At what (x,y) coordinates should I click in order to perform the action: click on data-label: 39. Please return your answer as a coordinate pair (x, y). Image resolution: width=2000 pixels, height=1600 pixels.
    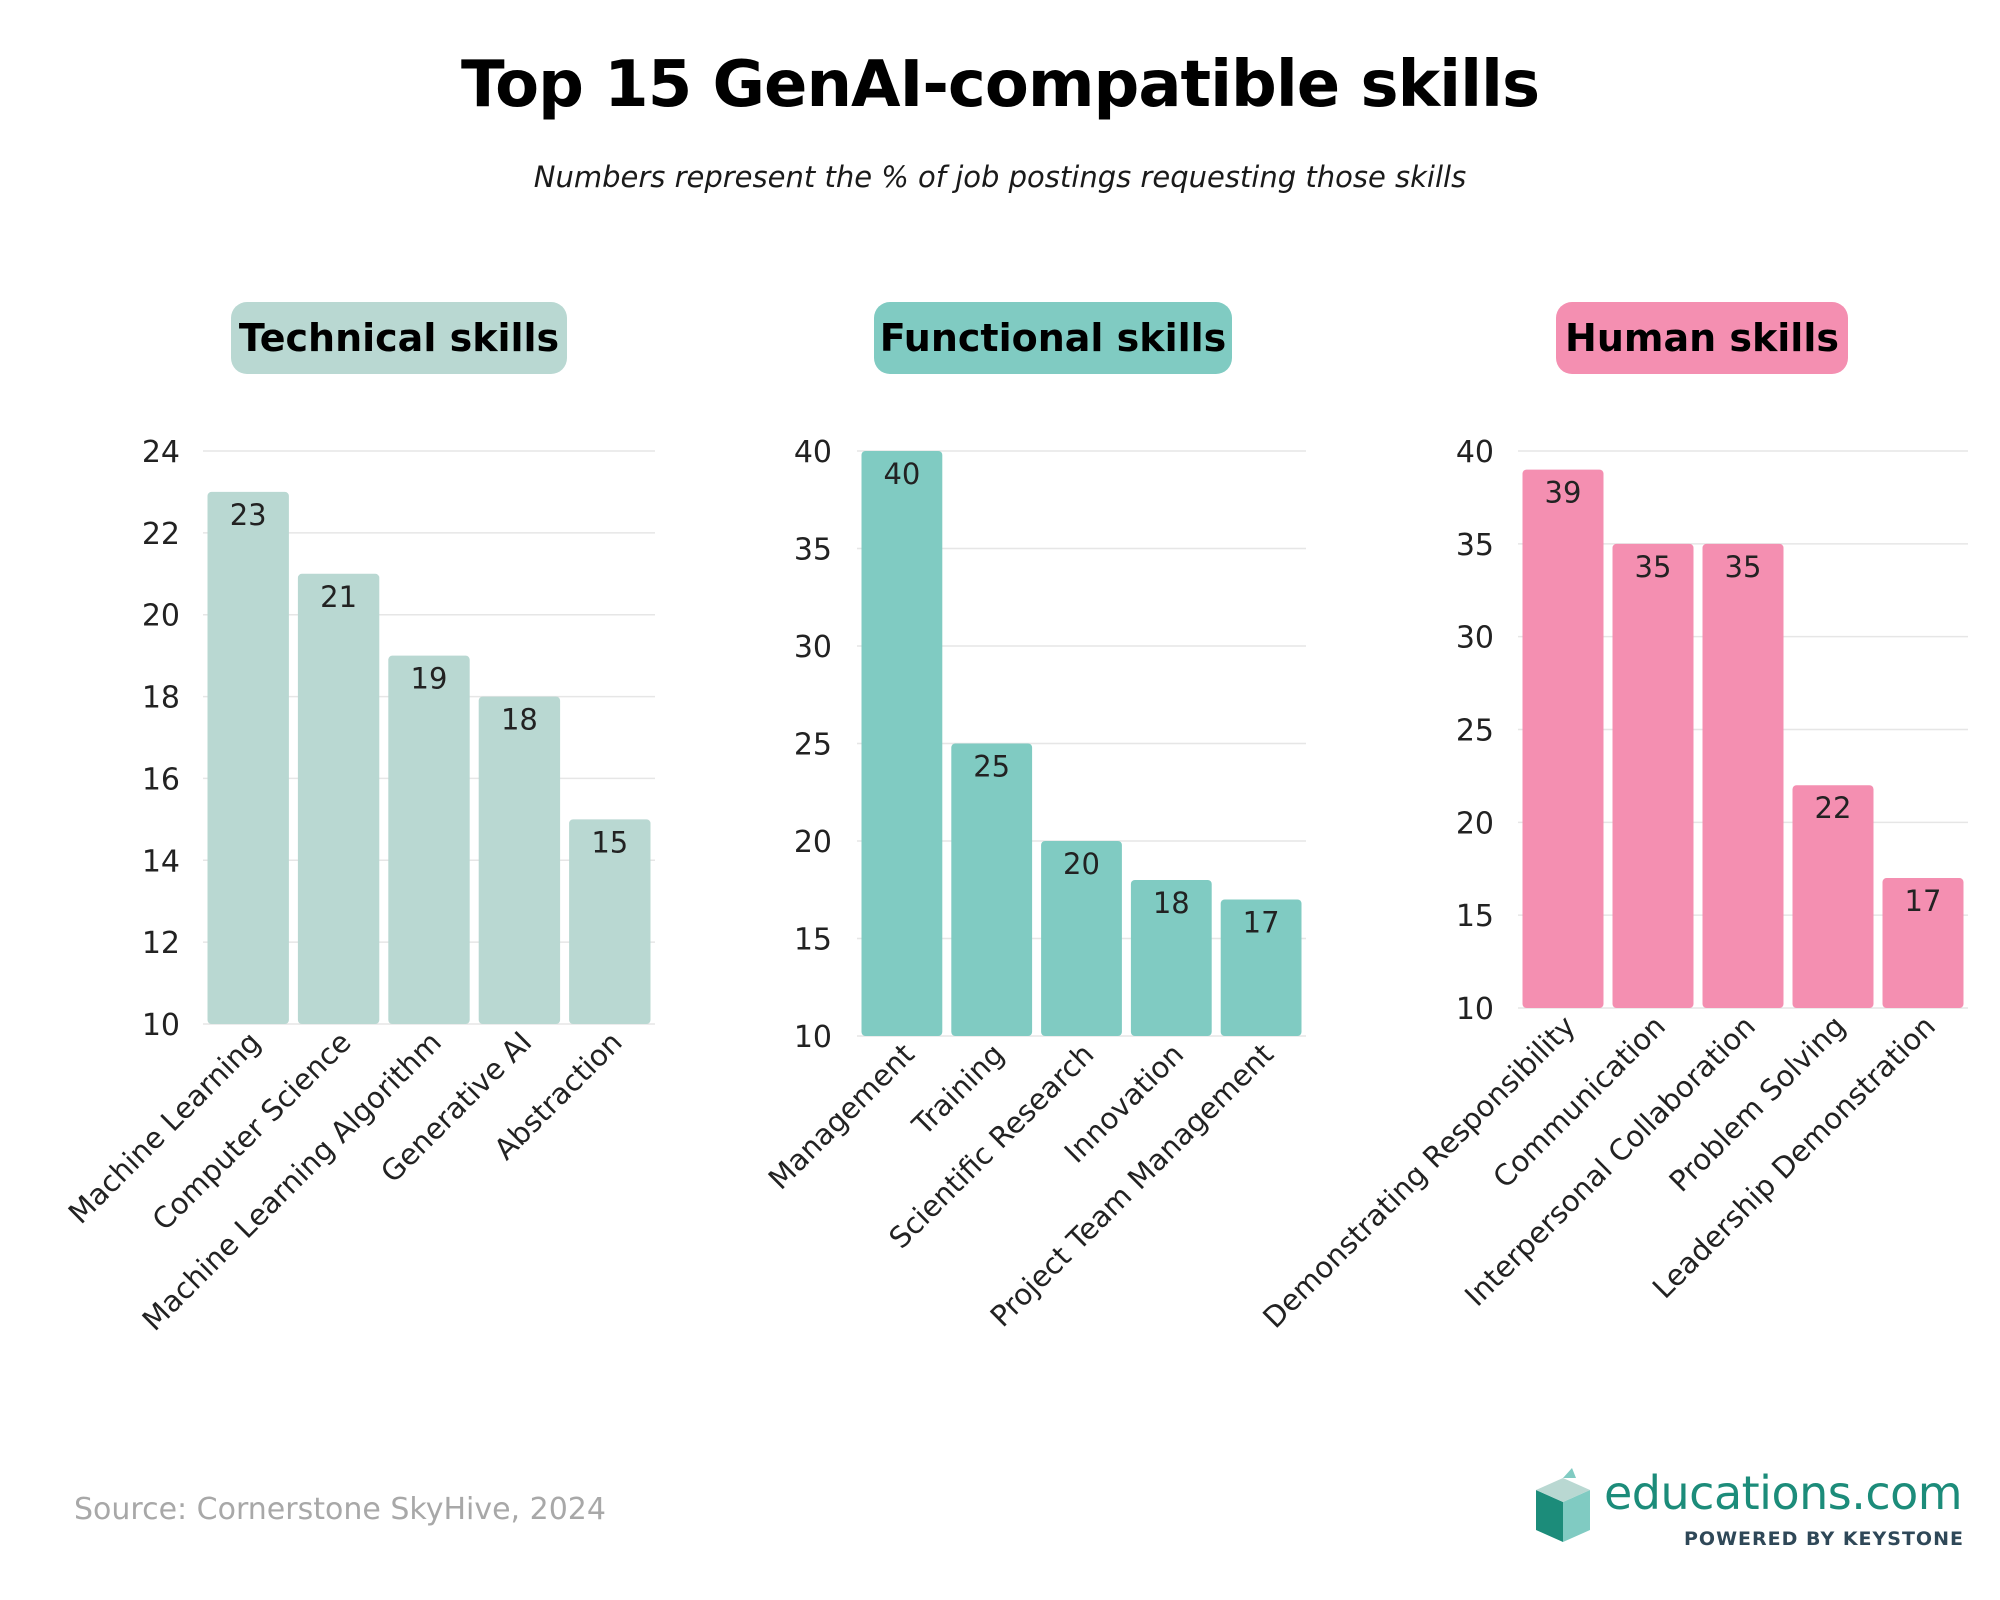
    Looking at the image, I should click on (1563, 493).